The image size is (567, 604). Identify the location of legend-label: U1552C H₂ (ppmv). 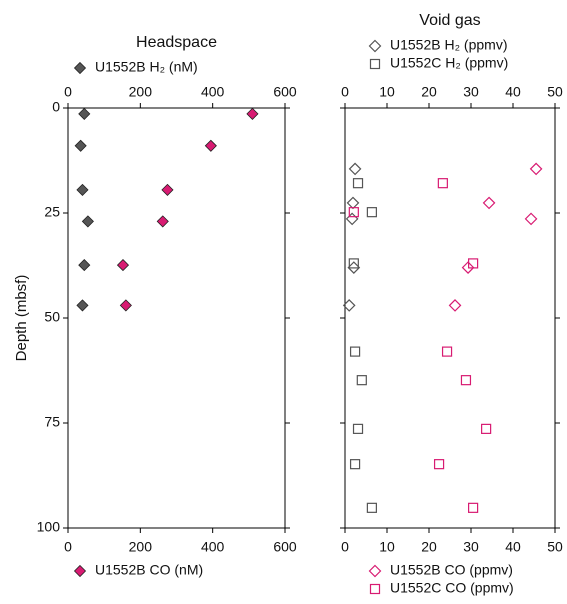
(449, 63).